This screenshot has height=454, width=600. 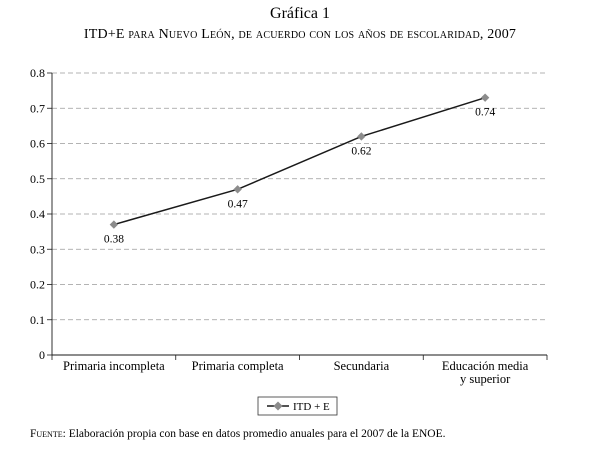 I want to click on y-tick-label-1: 0.1, so click(x=37, y=320).